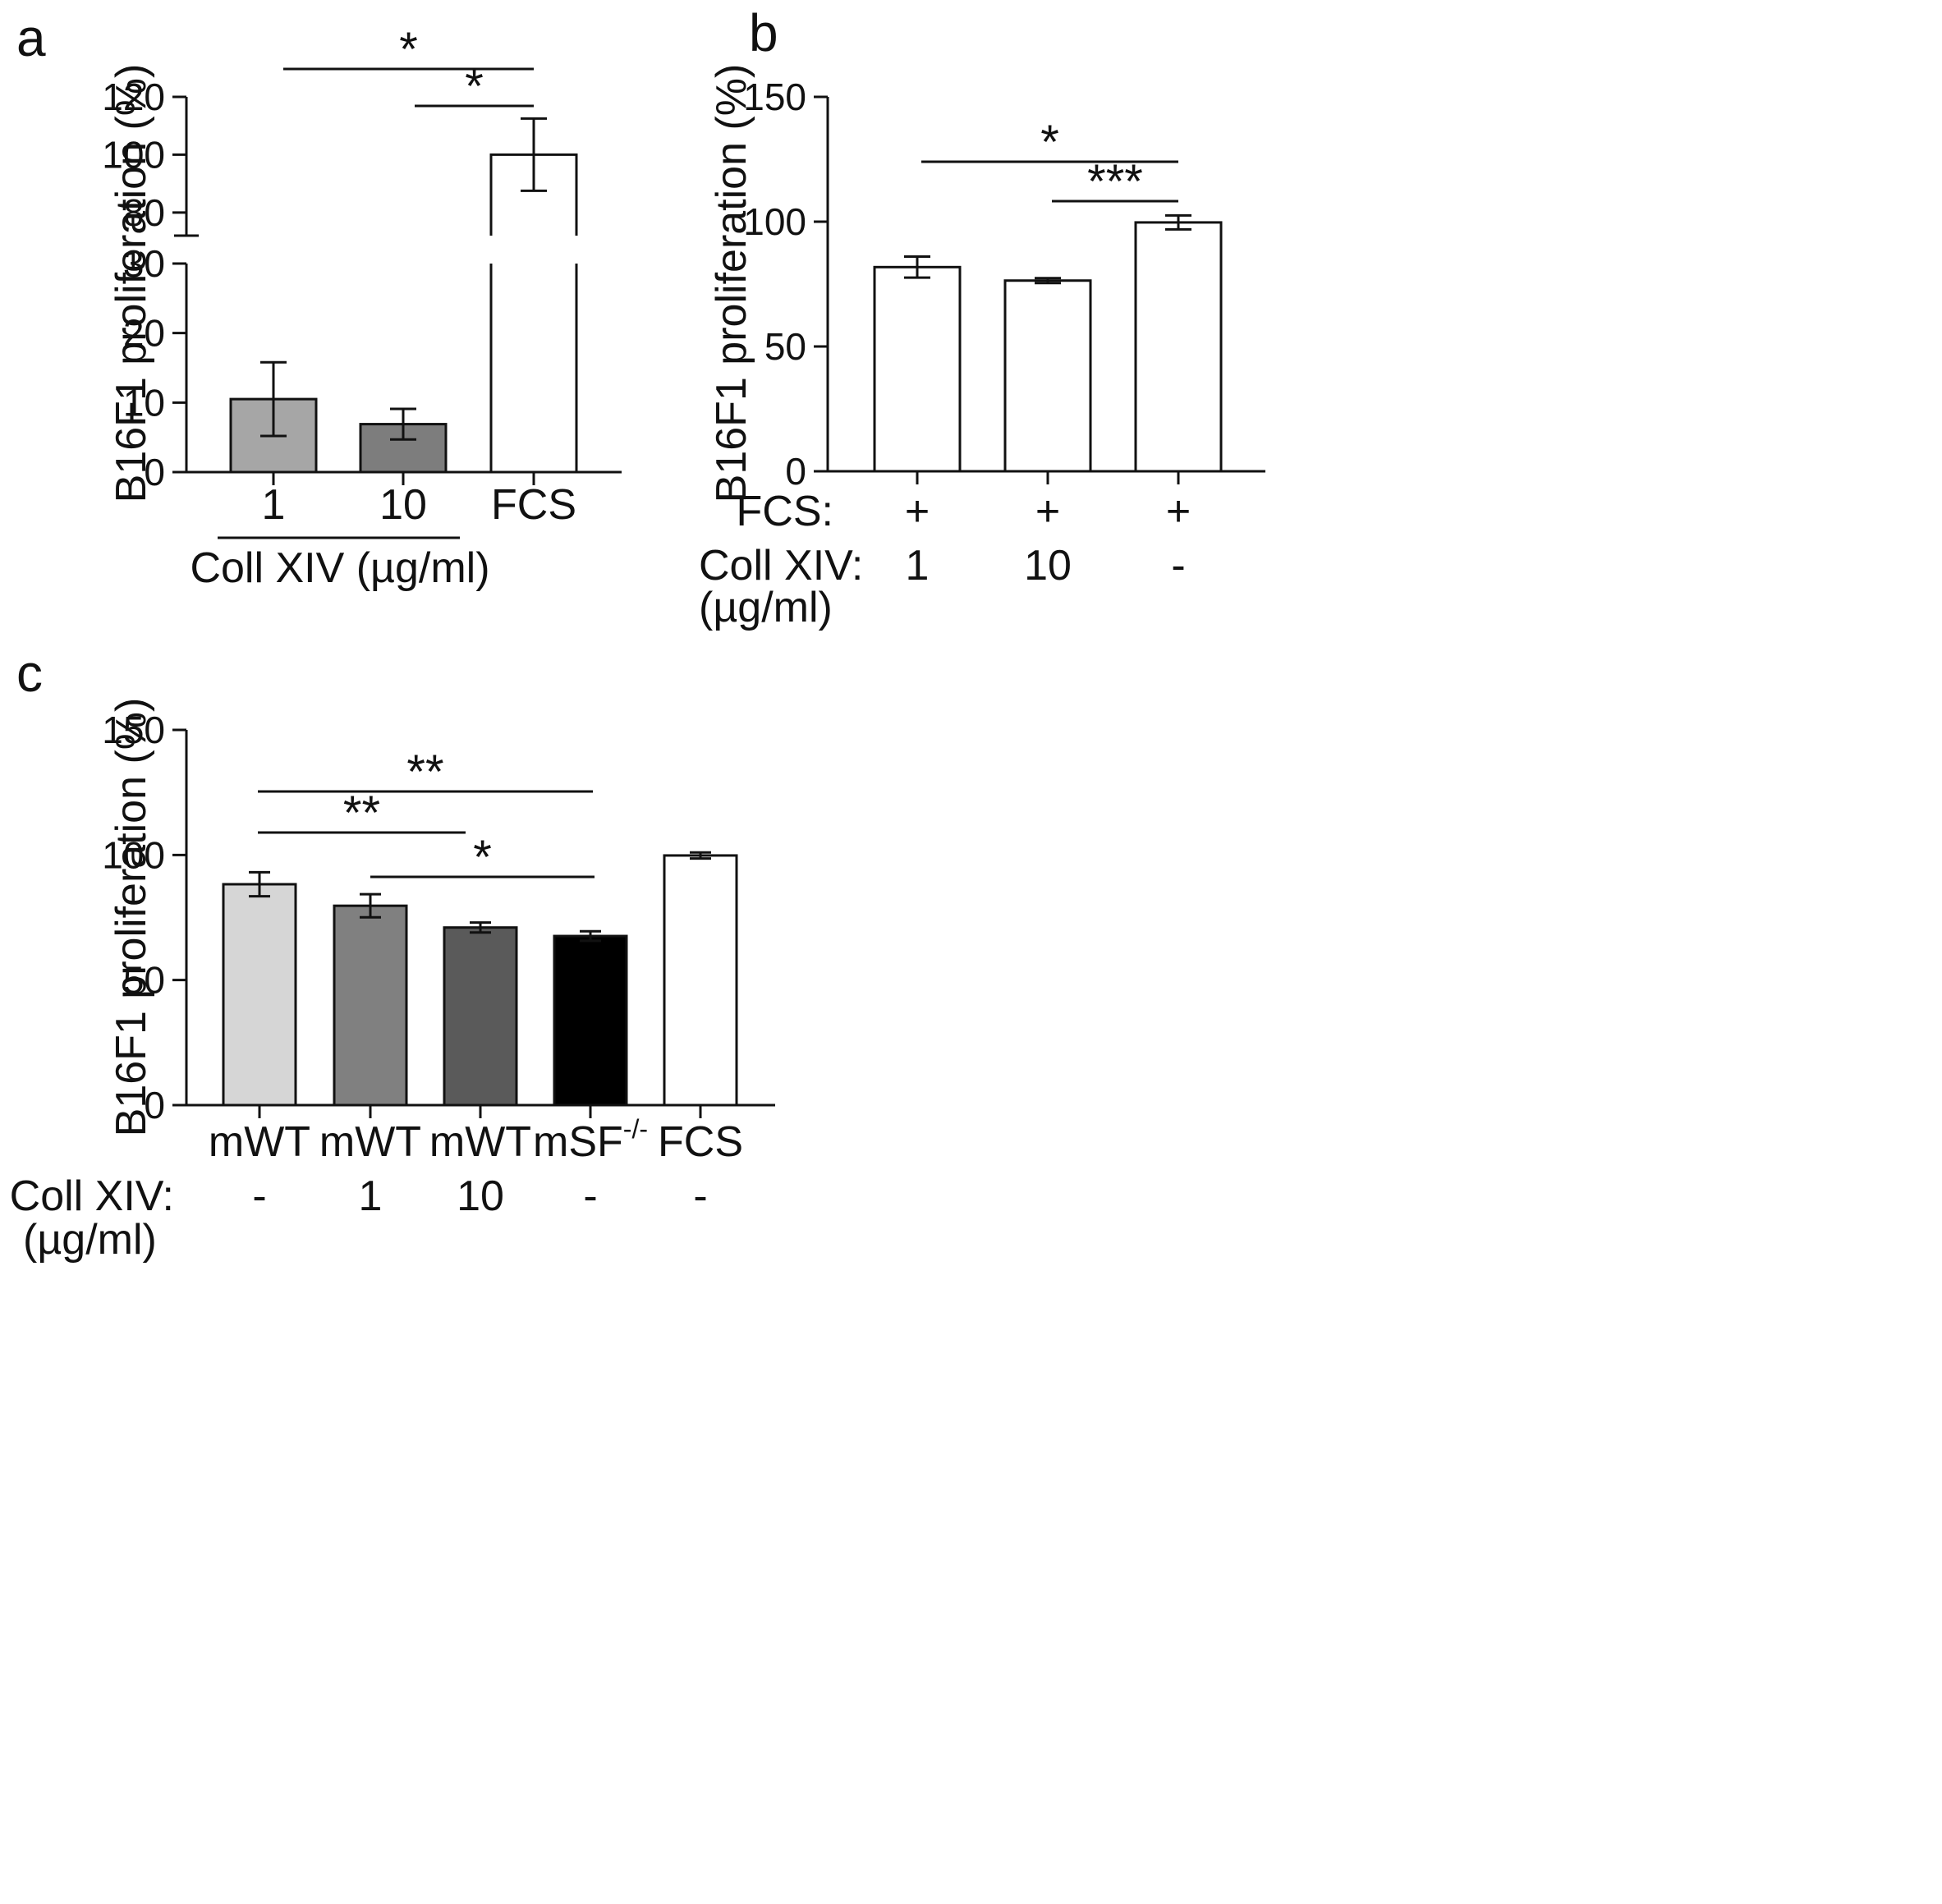 The height and width of the screenshot is (1904, 1942). Describe the element at coordinates (424, 772) in the screenshot. I see `significance-label-0: **` at that location.